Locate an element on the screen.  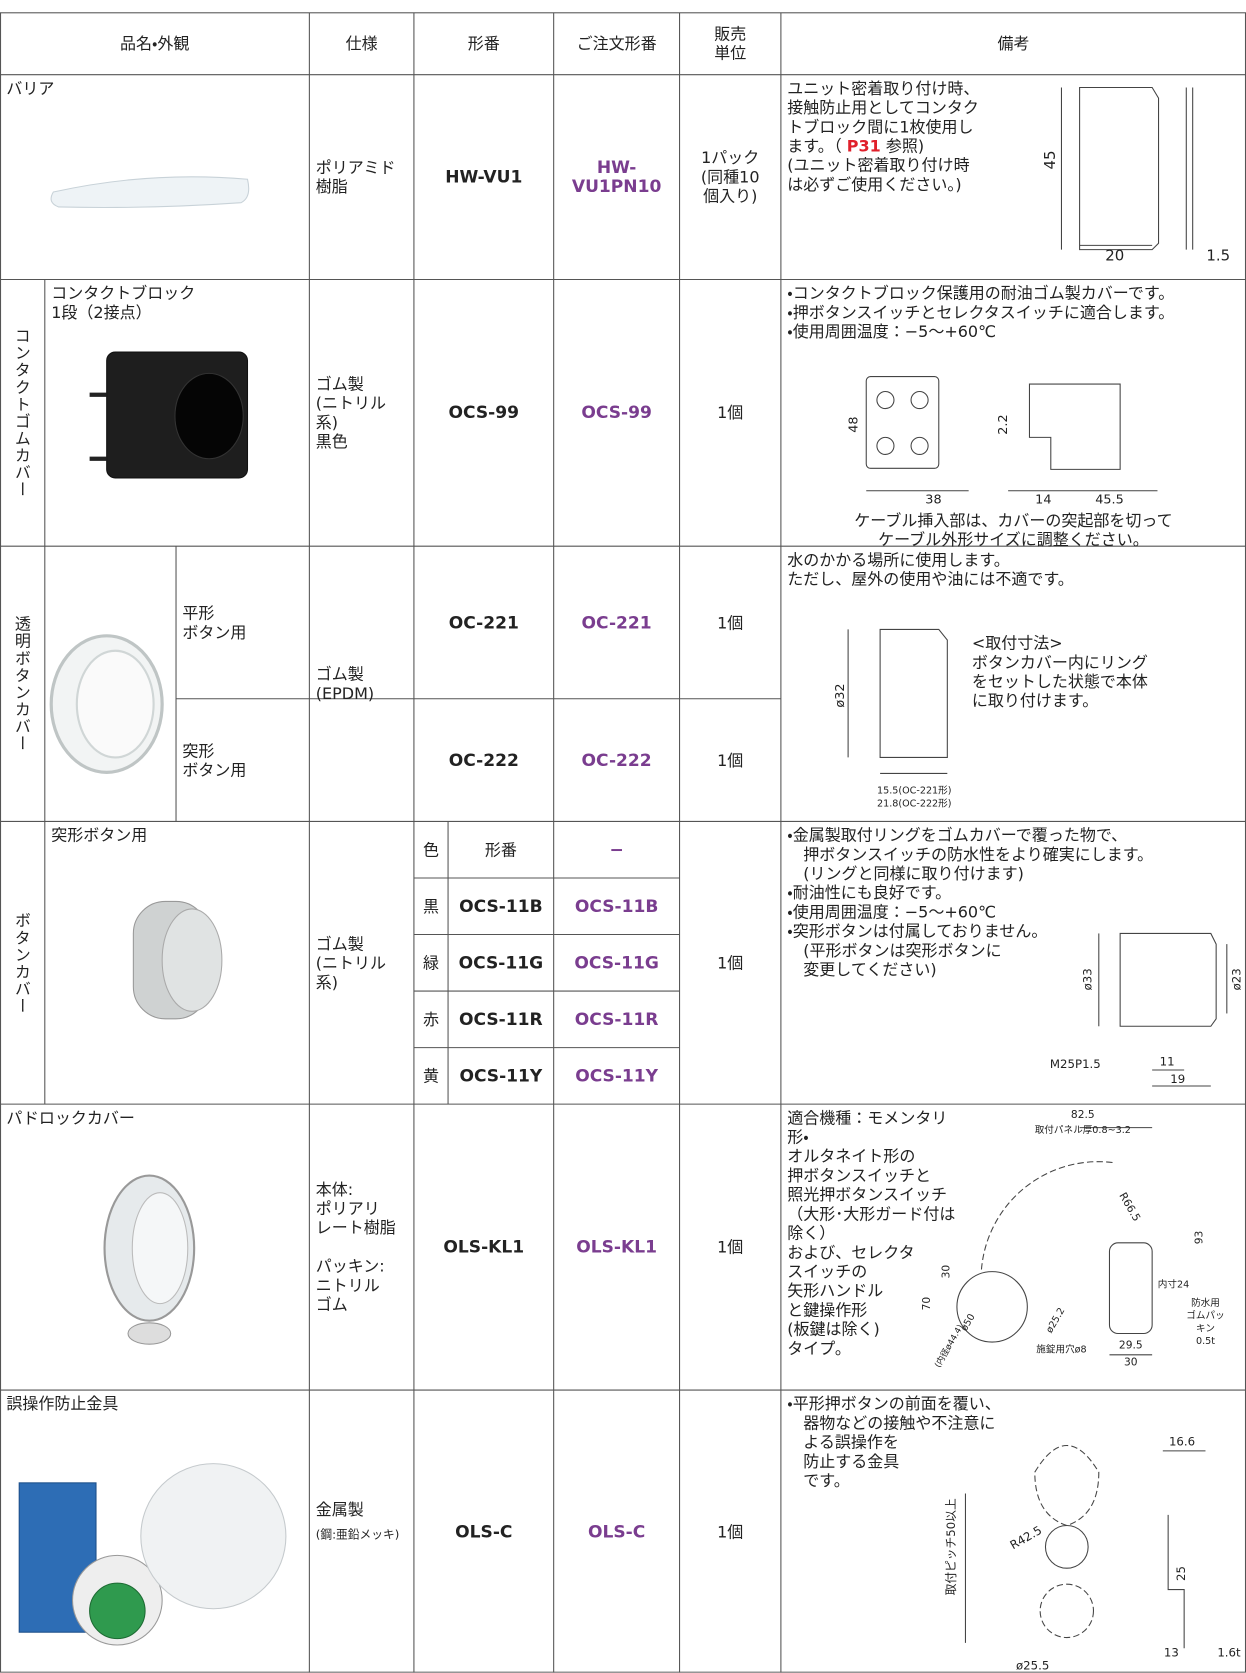
dimension-label: M25P1.5 is located at coordinates (1075, 1064).